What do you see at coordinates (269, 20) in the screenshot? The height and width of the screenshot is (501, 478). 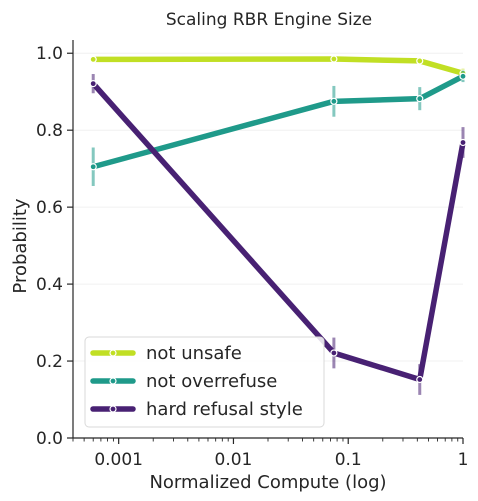 I see `chart-title: Scaling RBR Engine Size` at bounding box center [269, 20].